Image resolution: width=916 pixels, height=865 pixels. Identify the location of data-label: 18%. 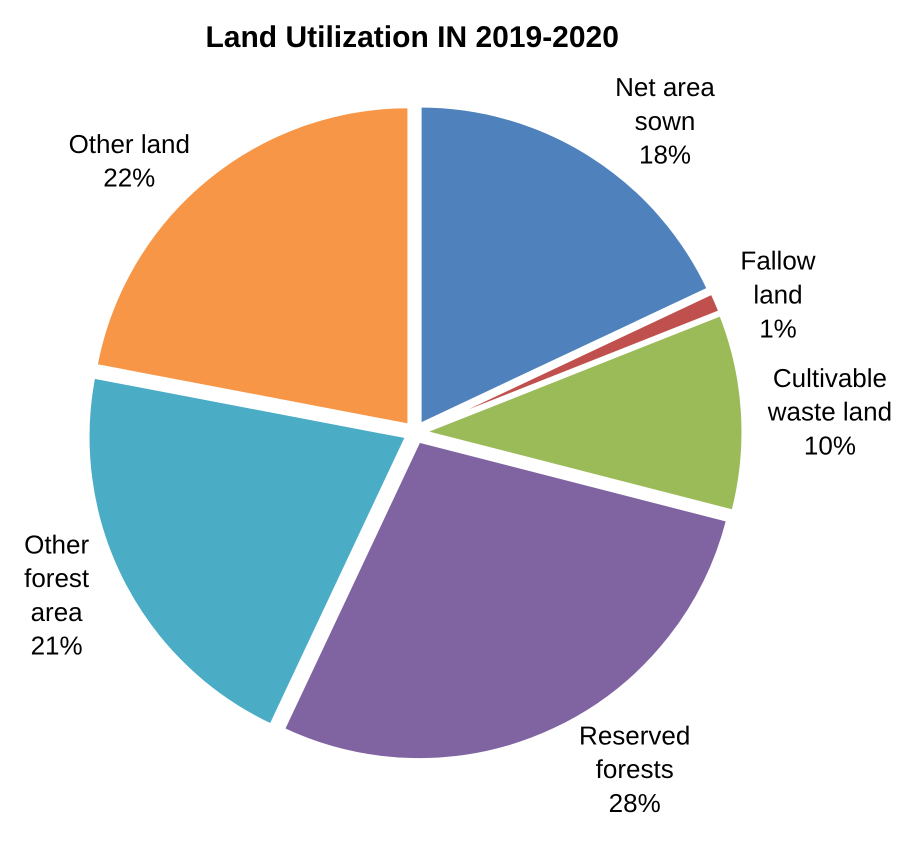
(665, 155).